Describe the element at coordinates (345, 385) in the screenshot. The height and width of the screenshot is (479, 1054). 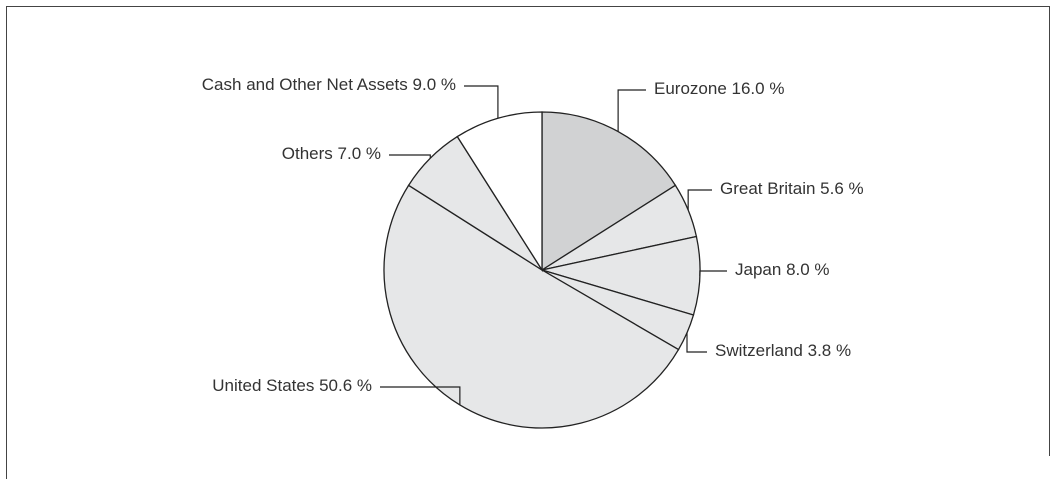
I see `value-label: 50.6 %` at that location.